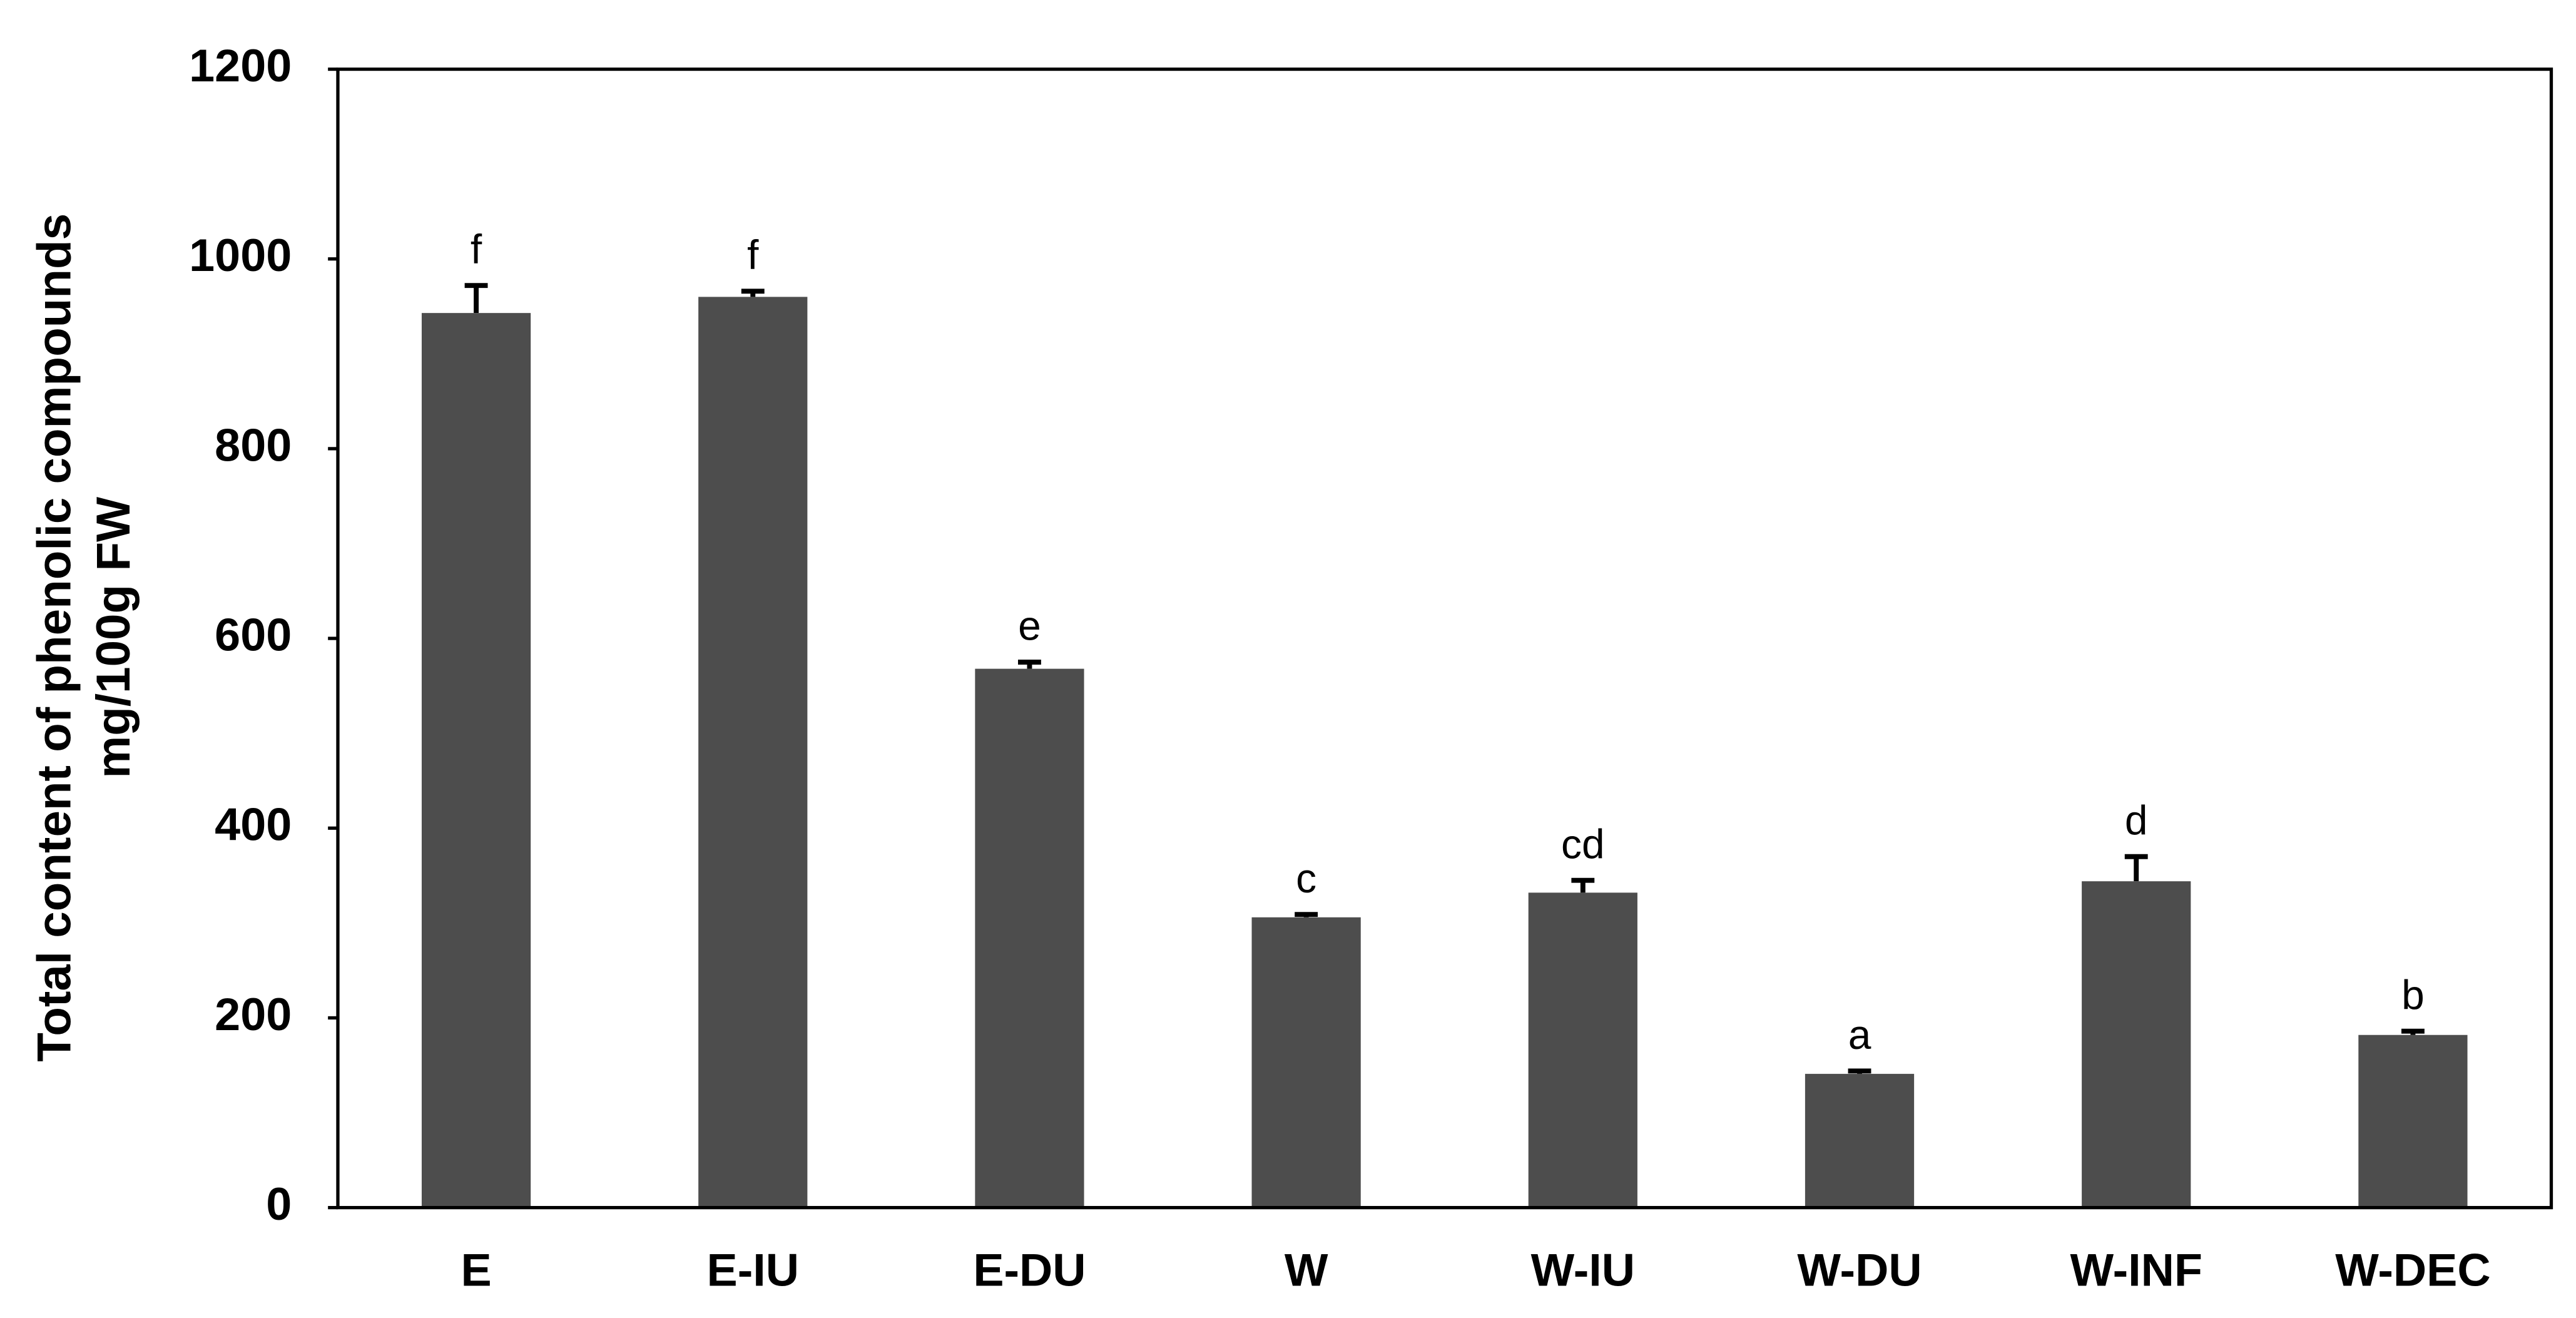 This screenshot has height=1318, width=2576. I want to click on significance-letter: b, so click(2413, 995).